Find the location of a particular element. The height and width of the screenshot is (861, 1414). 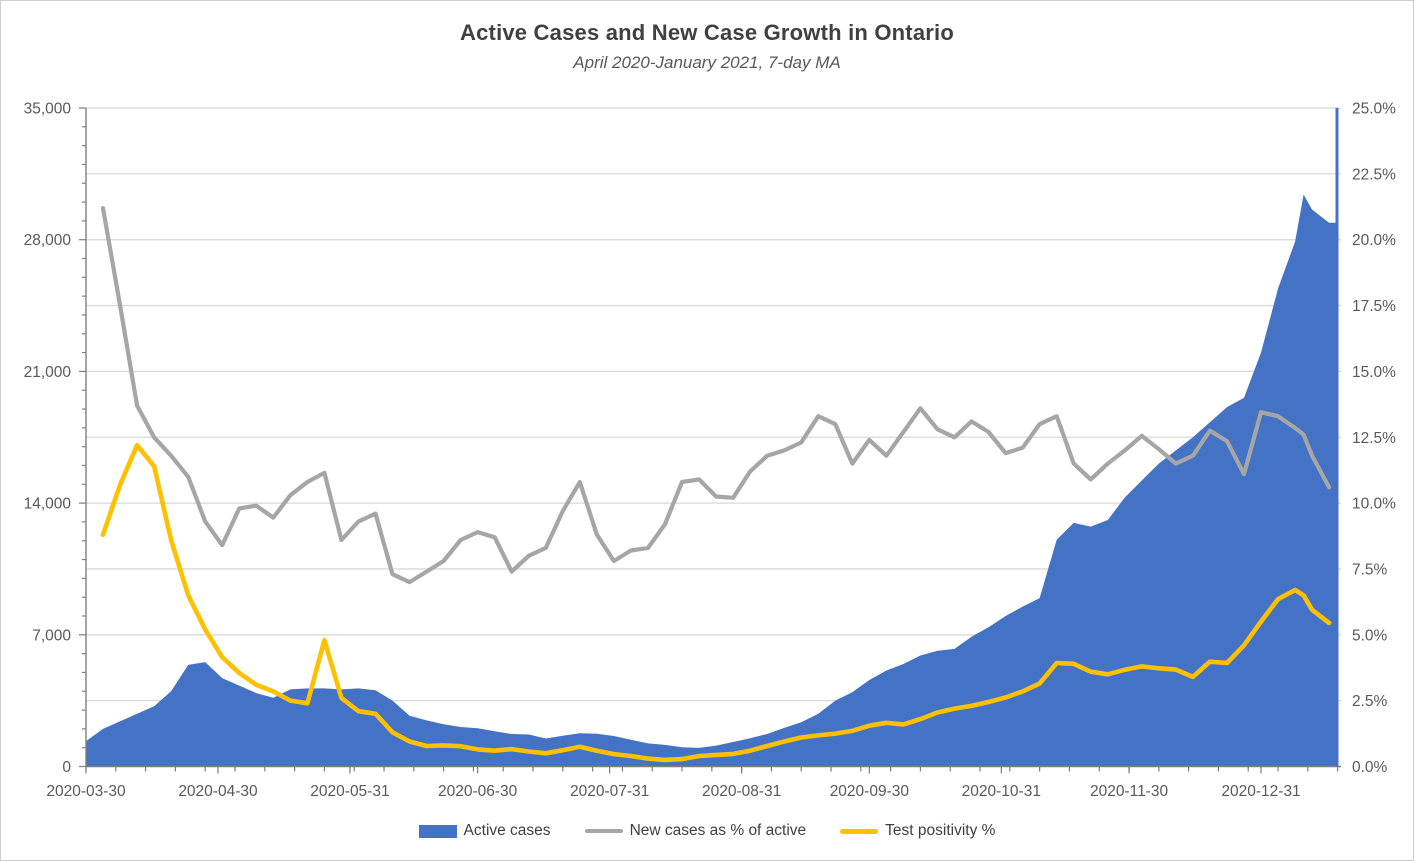

x-axis-label: 2020-04-30 is located at coordinates (218, 791).